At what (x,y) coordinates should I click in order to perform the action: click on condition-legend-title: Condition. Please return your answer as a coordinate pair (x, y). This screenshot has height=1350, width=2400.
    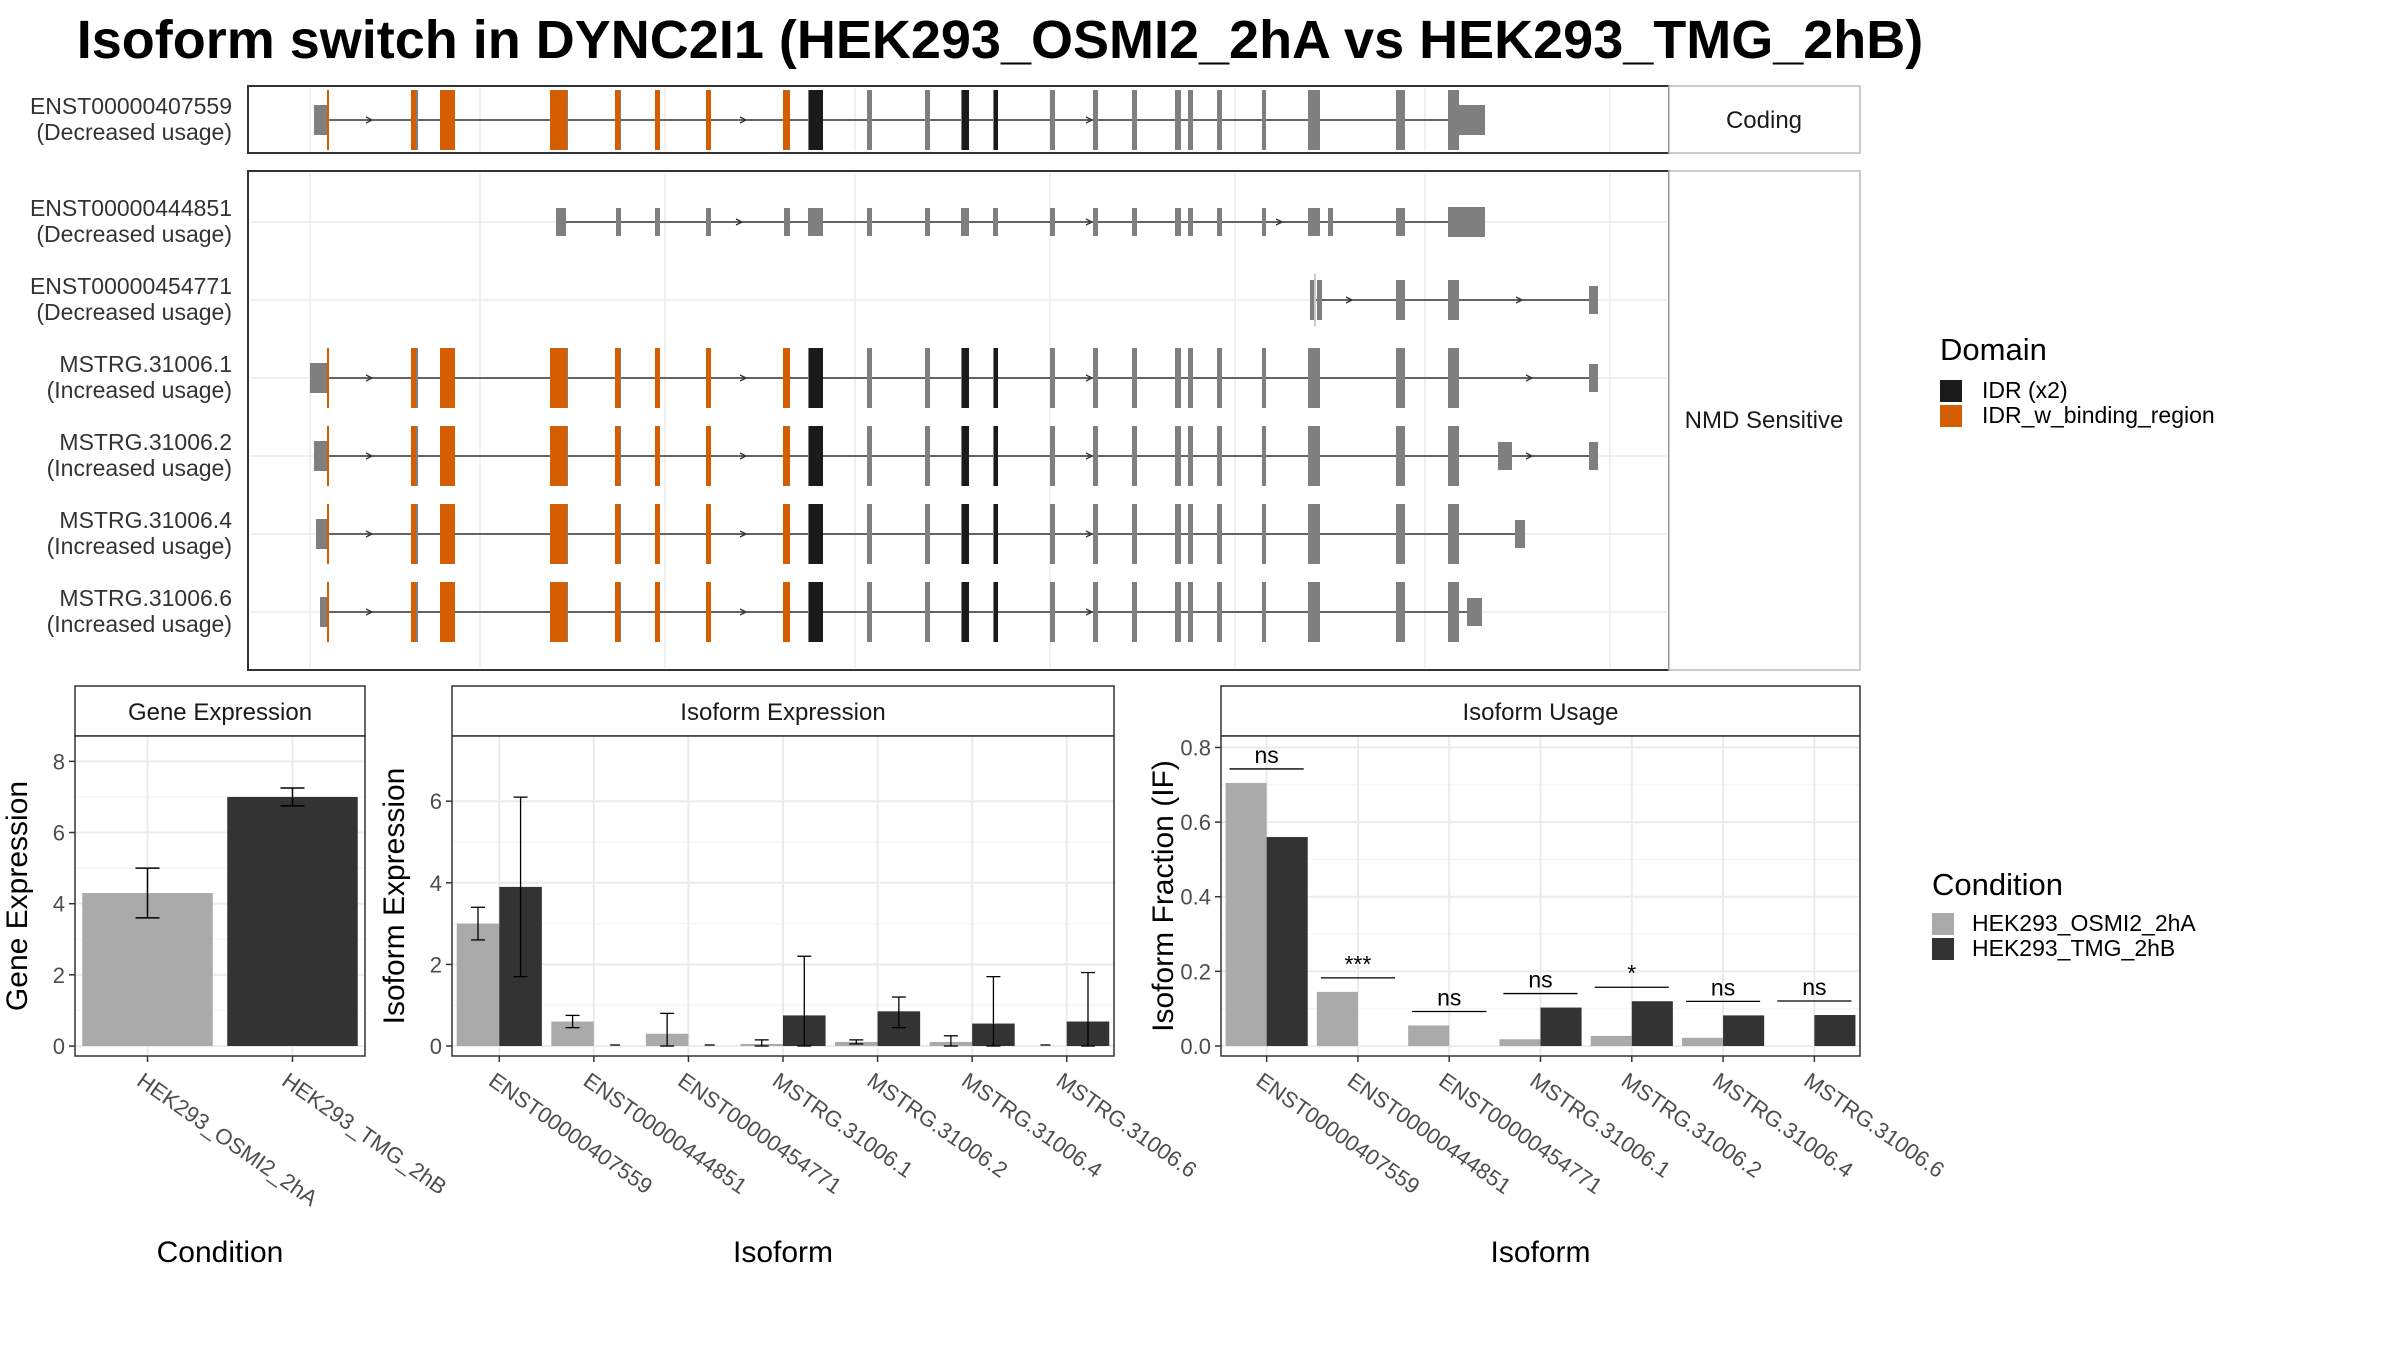
    Looking at the image, I should click on (1997, 884).